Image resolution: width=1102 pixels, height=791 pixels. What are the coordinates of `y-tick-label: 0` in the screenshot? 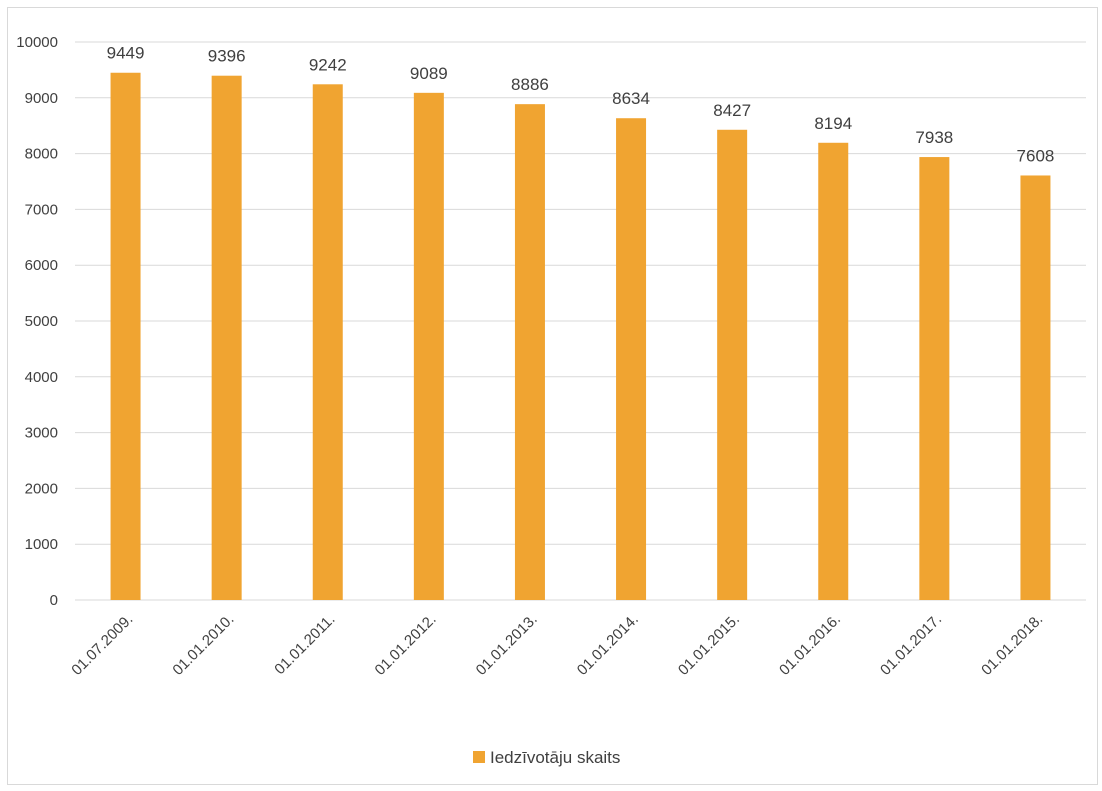 It's located at (54, 600).